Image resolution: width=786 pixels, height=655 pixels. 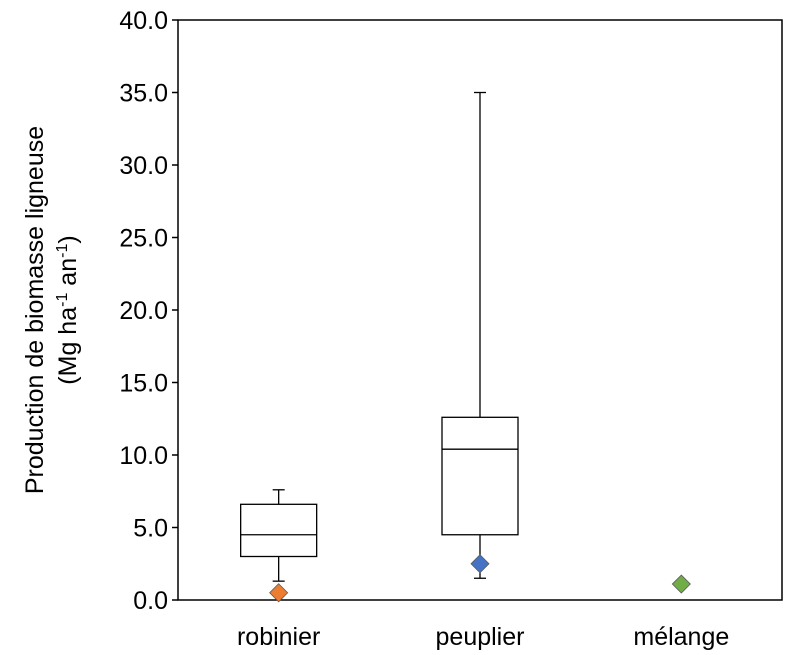 I want to click on y-tick-label: 25.0, so click(x=143, y=239).